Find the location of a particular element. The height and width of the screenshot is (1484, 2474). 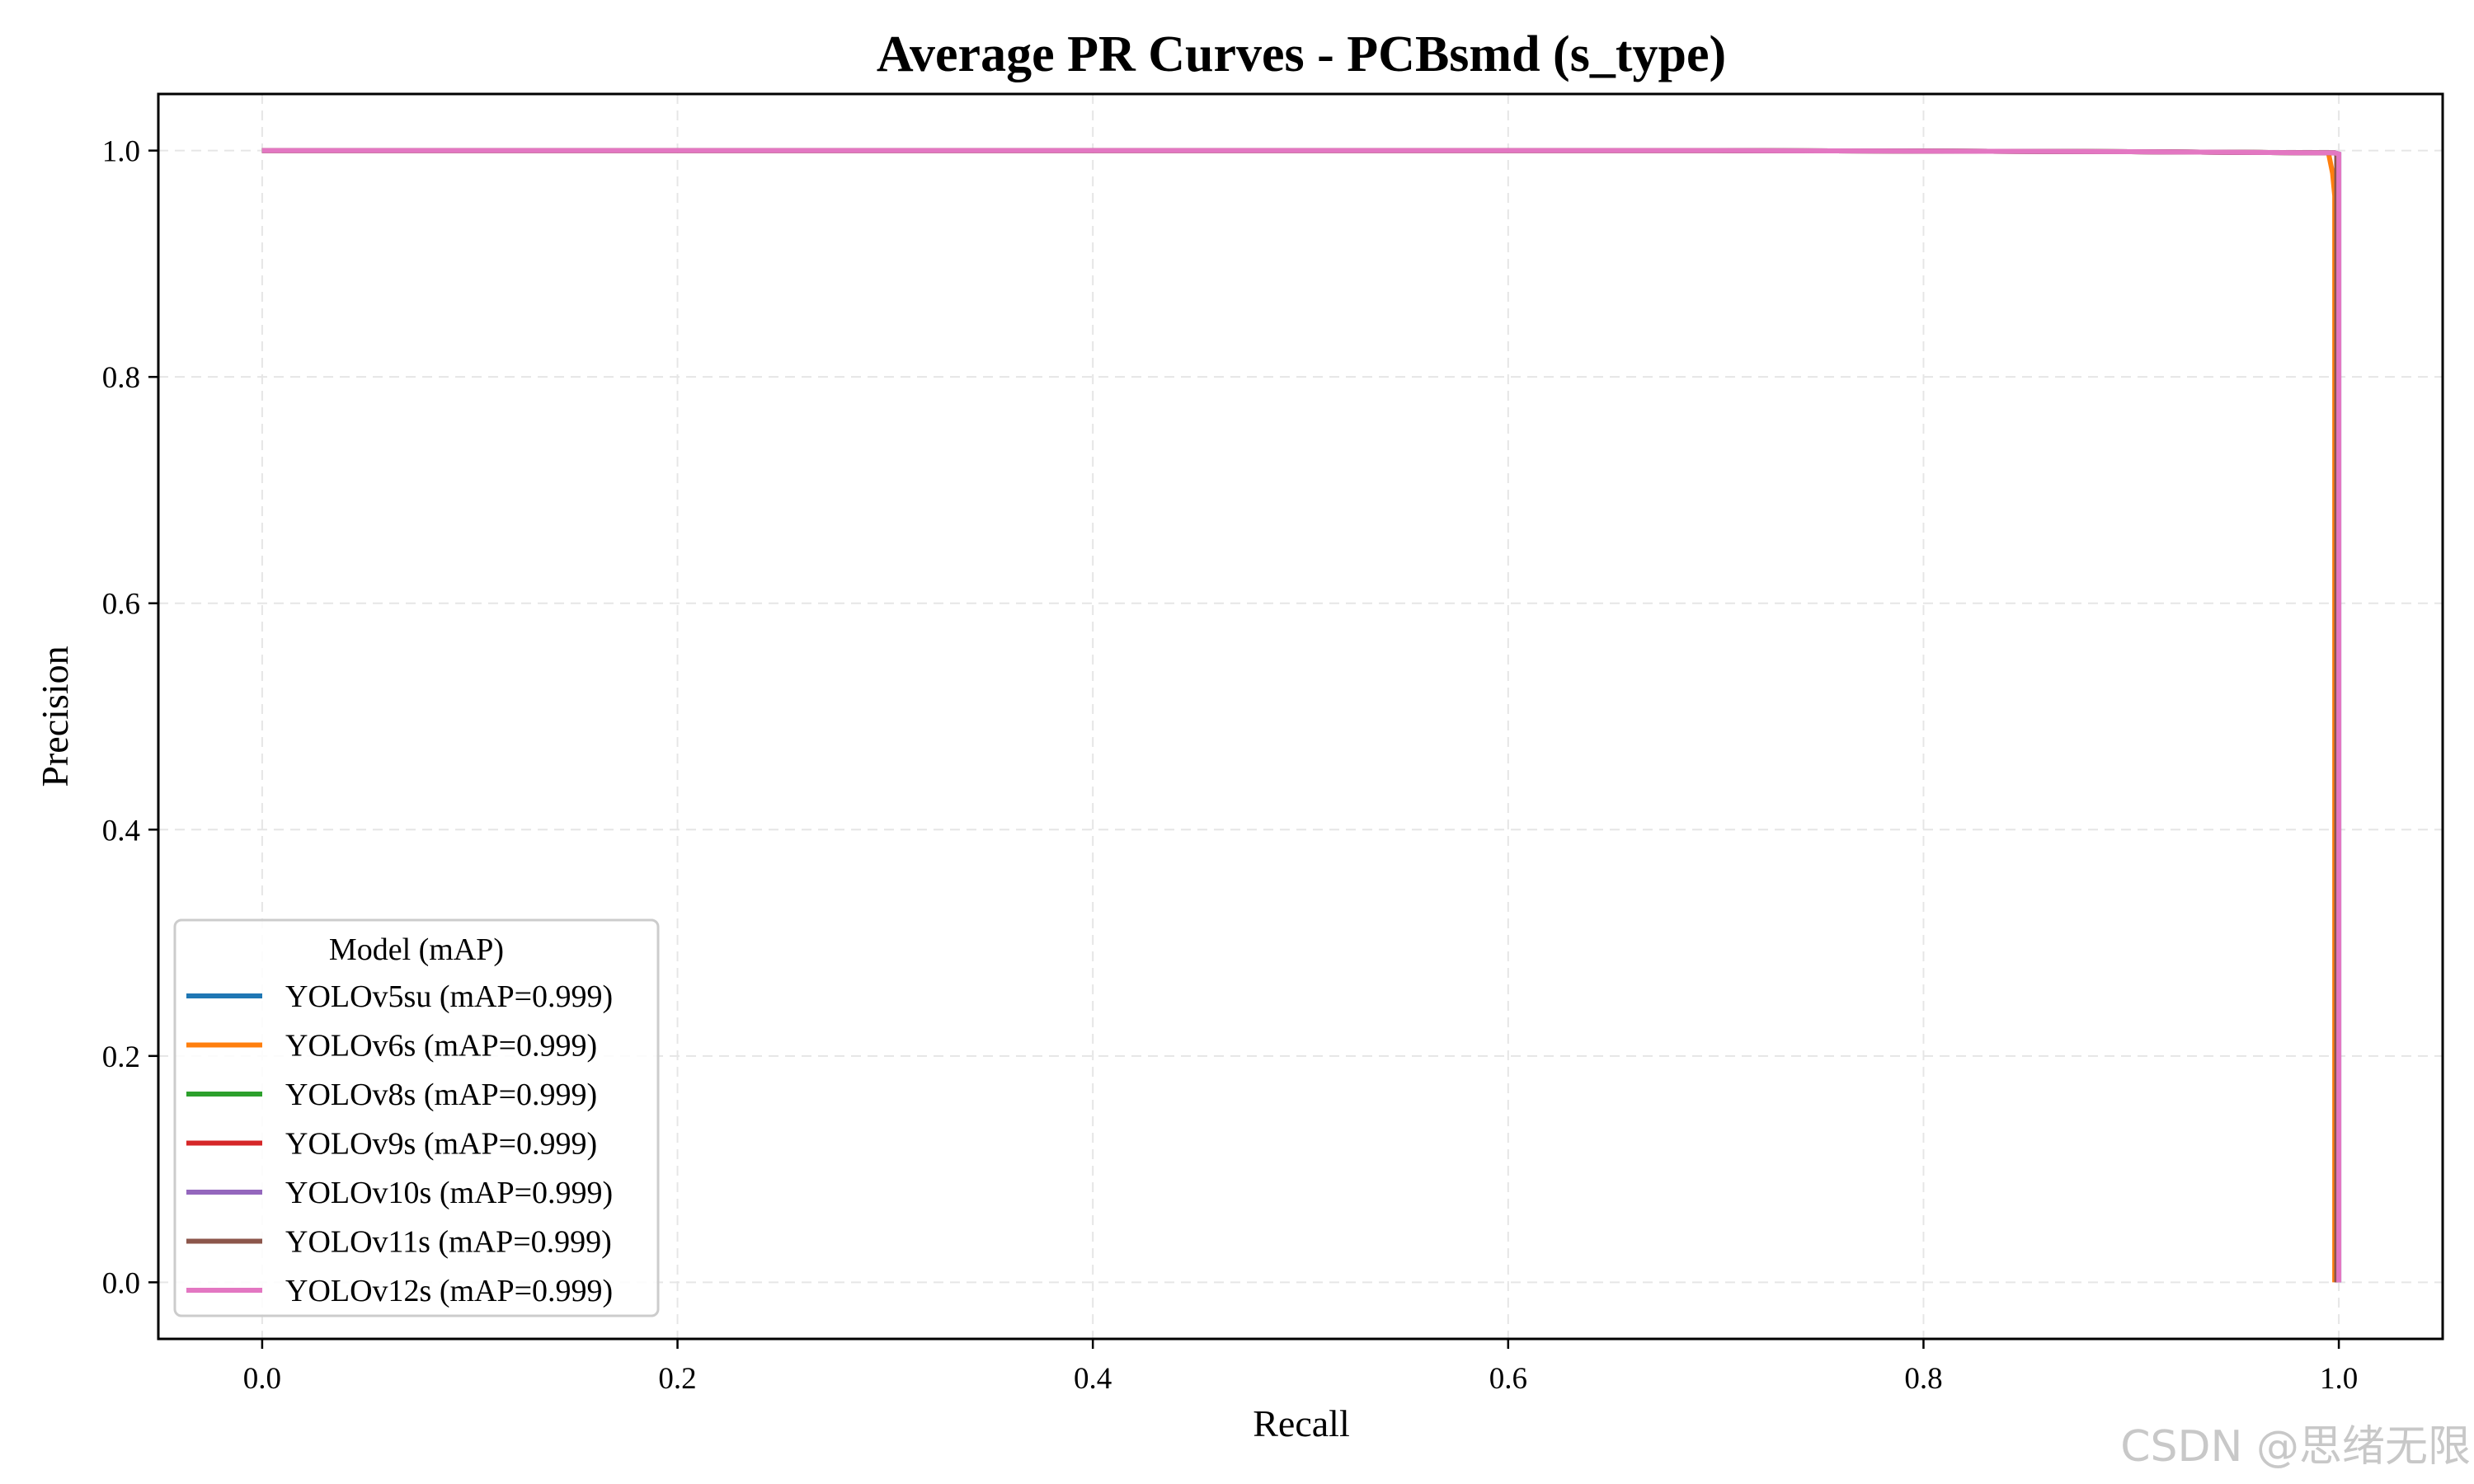

chart-title: Average PR Curves - PCBsmd (s_type) is located at coordinates (1301, 54).